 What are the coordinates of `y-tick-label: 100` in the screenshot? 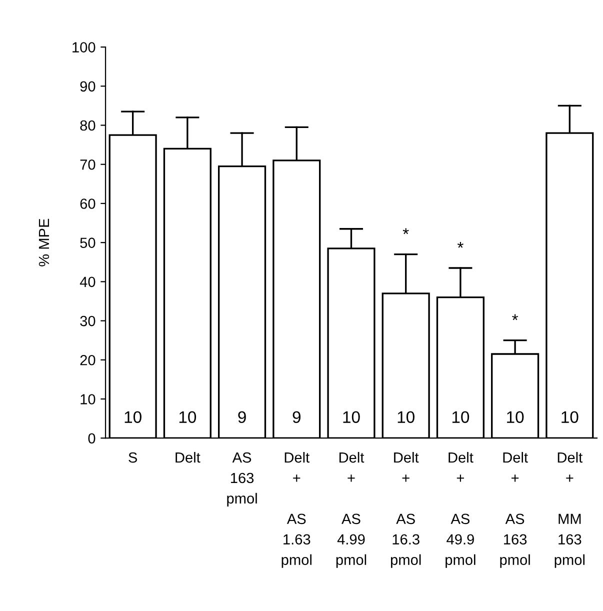 It's located at (84, 47).